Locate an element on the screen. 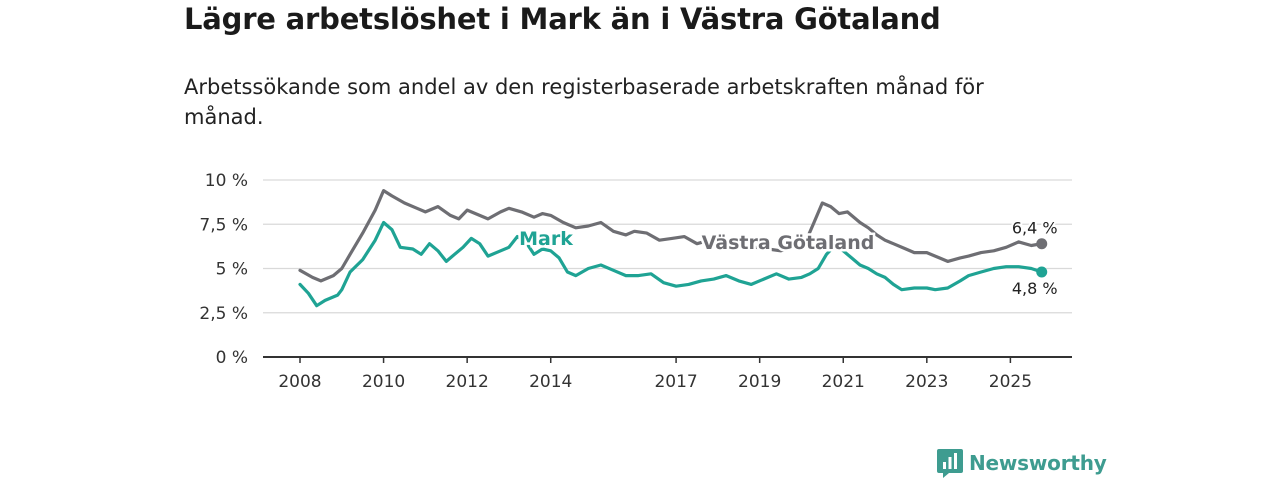 The height and width of the screenshot is (480, 1280). series-labels: Västra Götaland Mark 6,4 % 4,8 % is located at coordinates (788, 258).